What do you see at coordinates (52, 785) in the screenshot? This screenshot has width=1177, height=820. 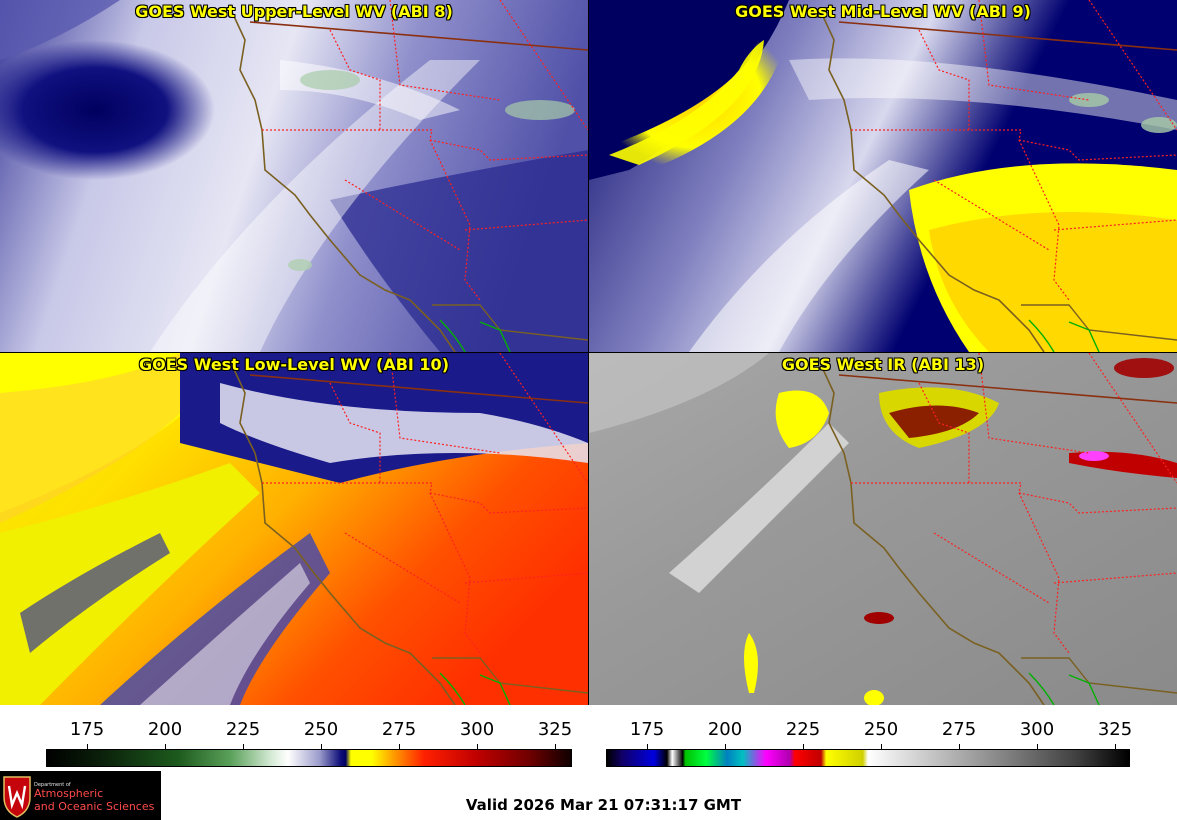 I see `logo-department-text: Department of` at bounding box center [52, 785].